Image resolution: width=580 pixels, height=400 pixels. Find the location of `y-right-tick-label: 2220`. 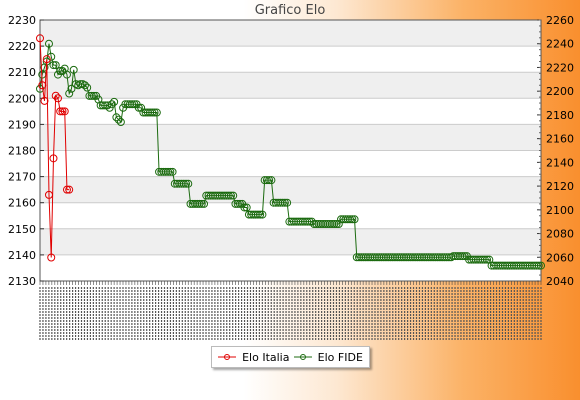

y-right-tick-label: 2220 is located at coordinates (560, 67).